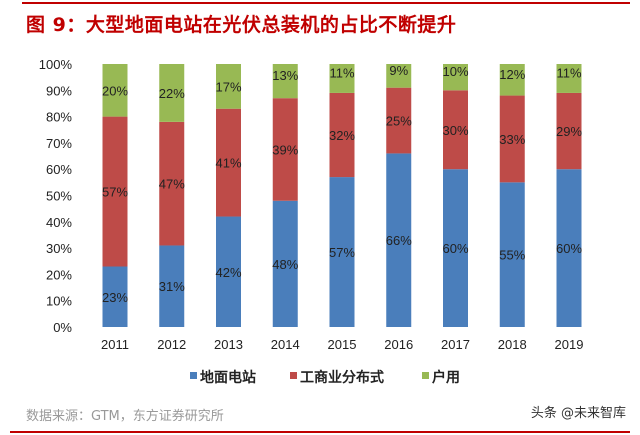 This screenshot has height=435, width=640. I want to click on y-tick-label: 80%, so click(59, 117).